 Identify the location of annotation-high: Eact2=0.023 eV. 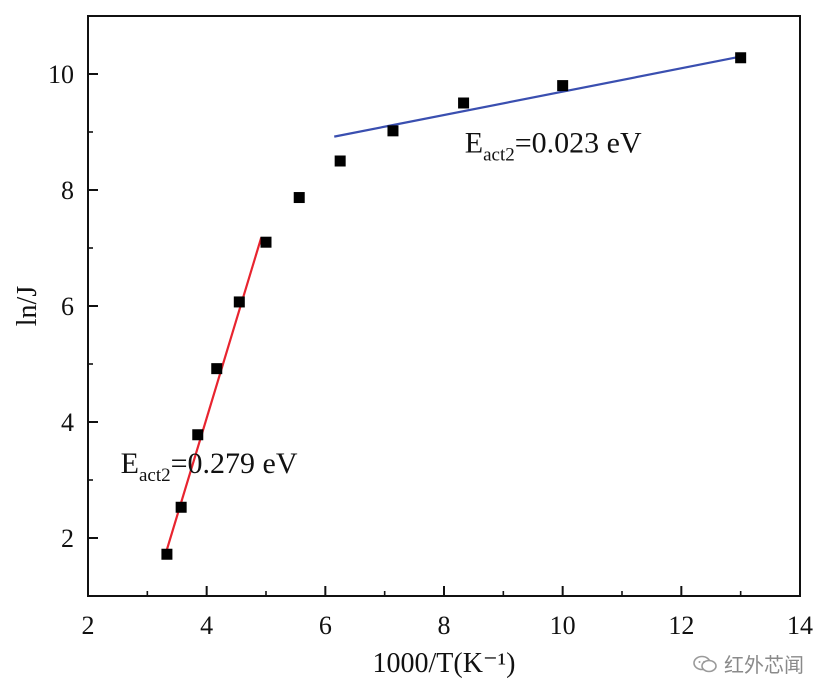
(553, 145).